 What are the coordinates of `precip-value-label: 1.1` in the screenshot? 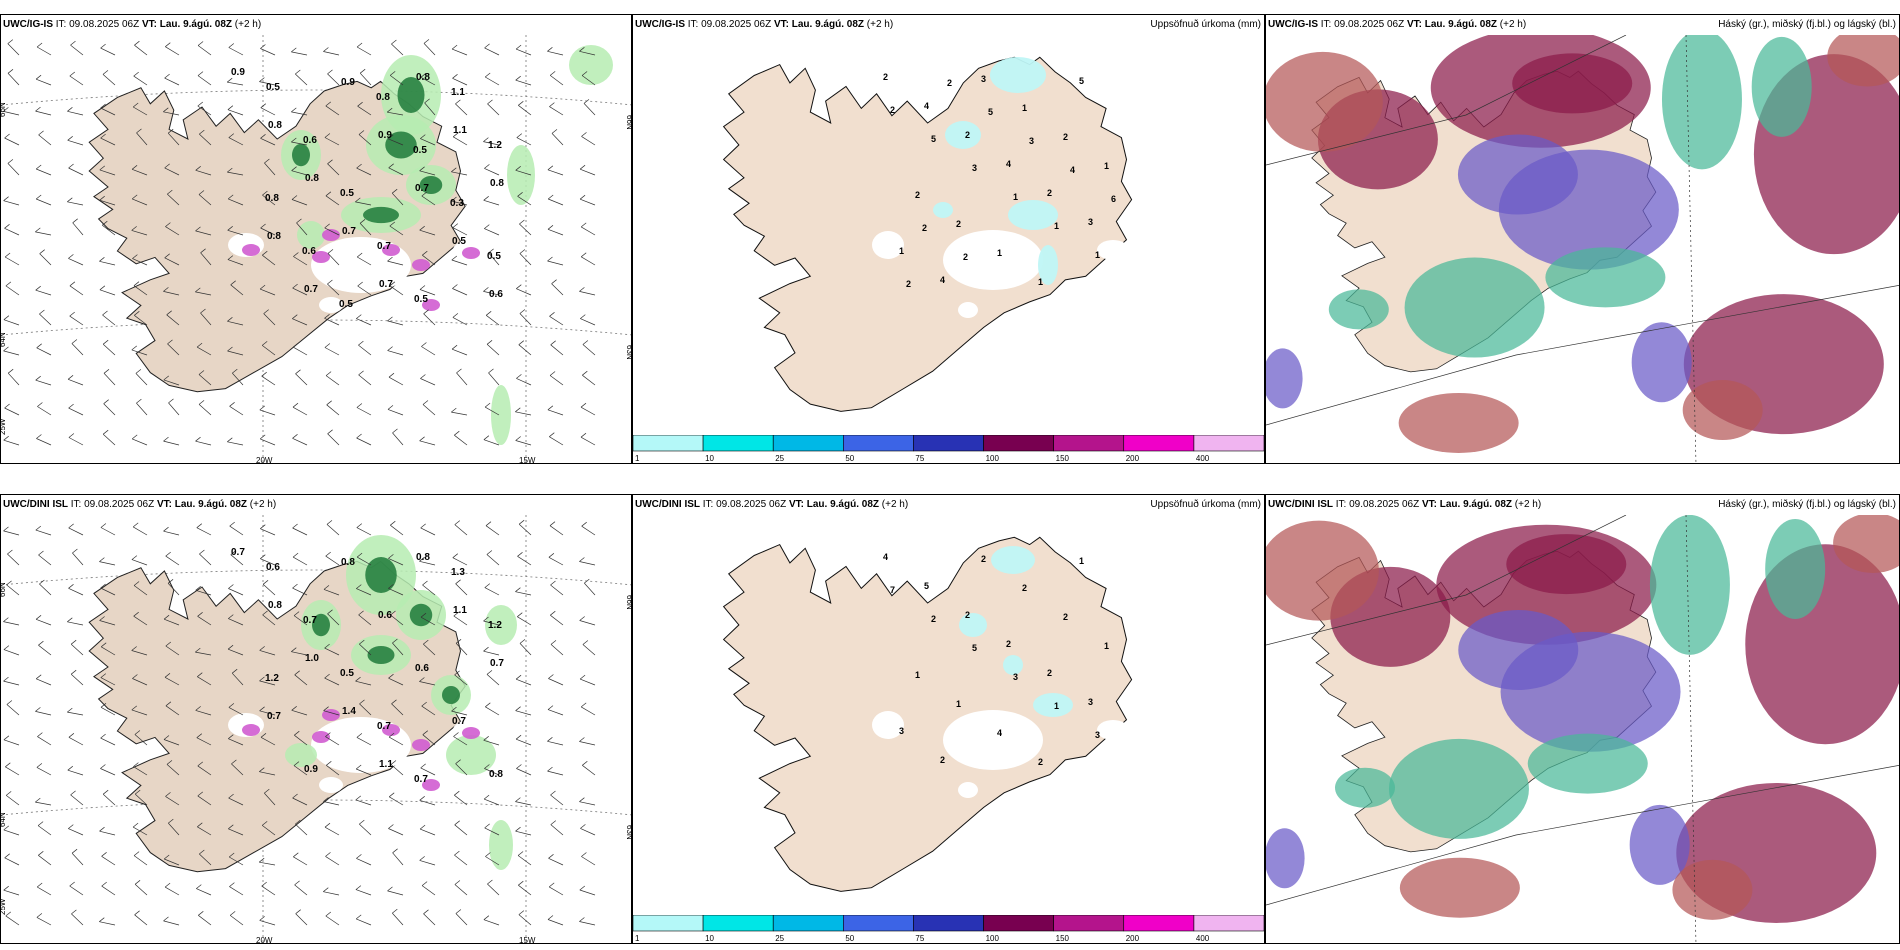 It's located at (460, 130).